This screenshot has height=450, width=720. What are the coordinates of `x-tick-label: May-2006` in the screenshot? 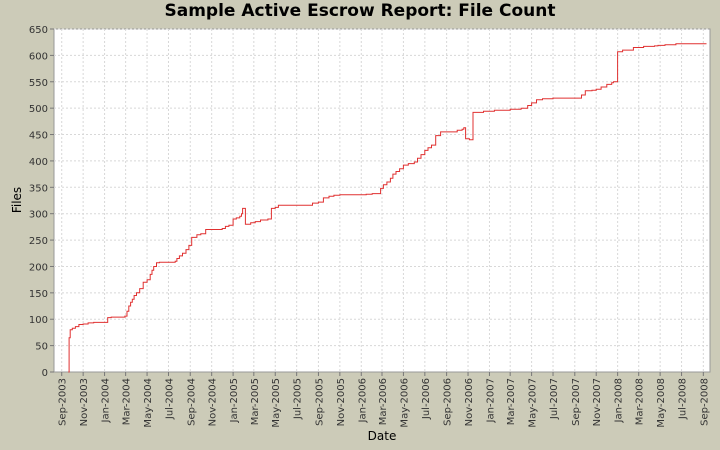 It's located at (404, 403).